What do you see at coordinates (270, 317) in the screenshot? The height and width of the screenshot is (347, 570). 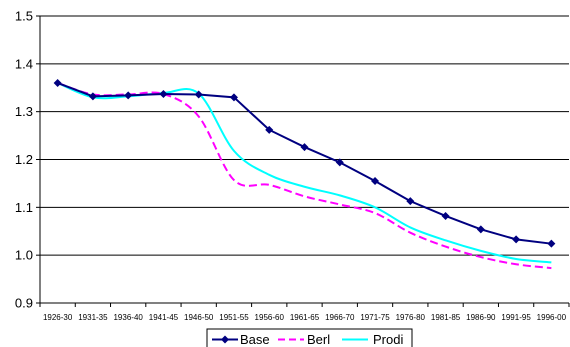 I see `x-tick-label: 1956-60` at bounding box center [270, 317].